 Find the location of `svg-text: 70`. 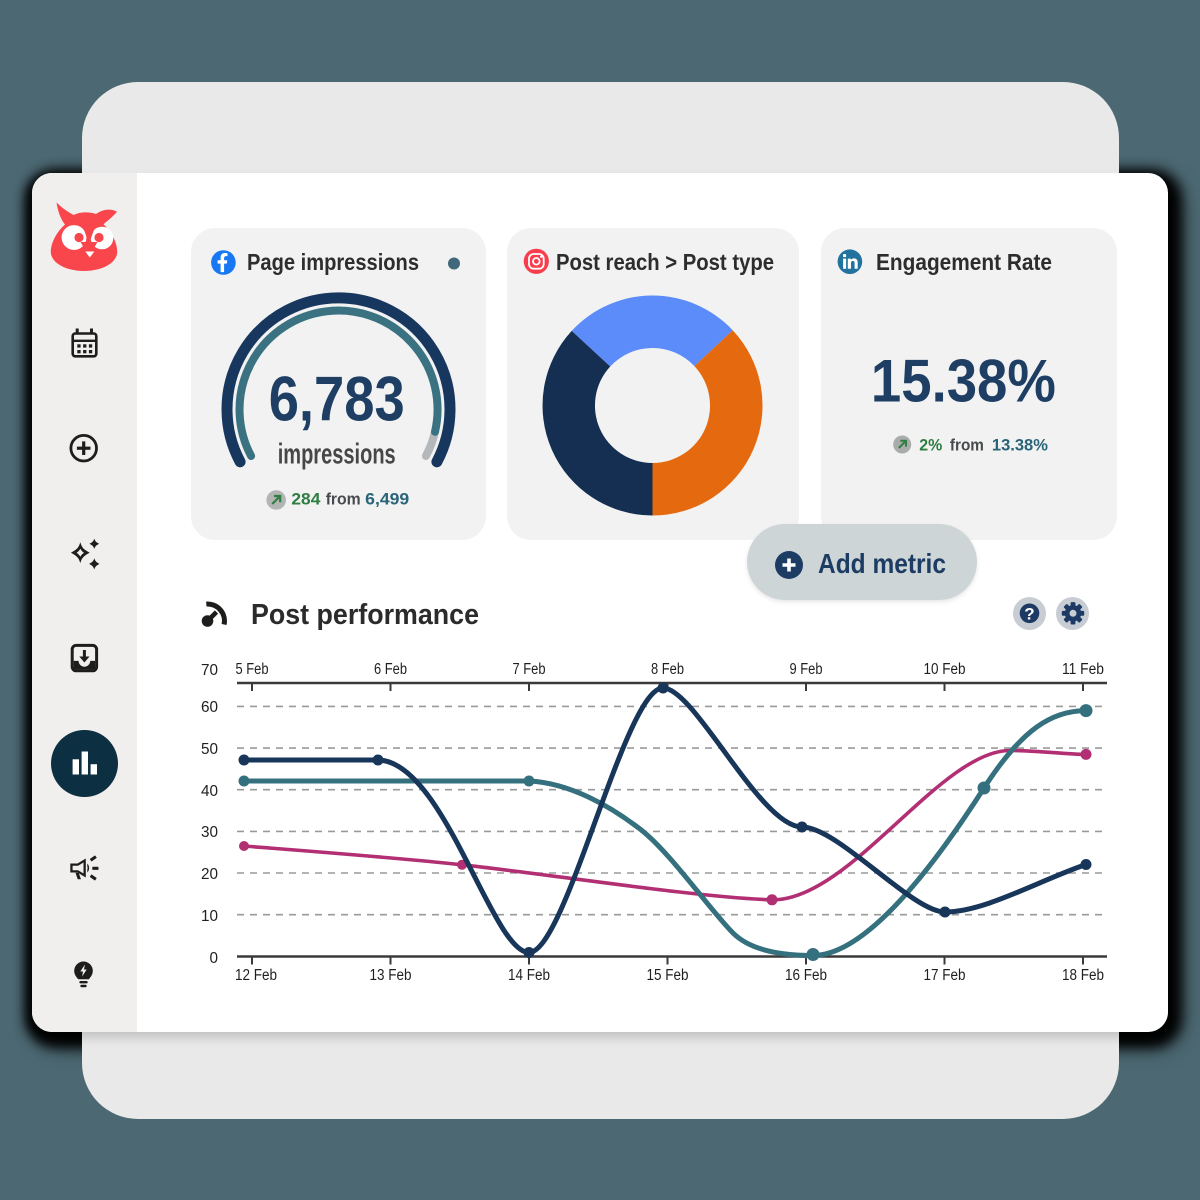

svg-text: 70 is located at coordinates (209, 670).